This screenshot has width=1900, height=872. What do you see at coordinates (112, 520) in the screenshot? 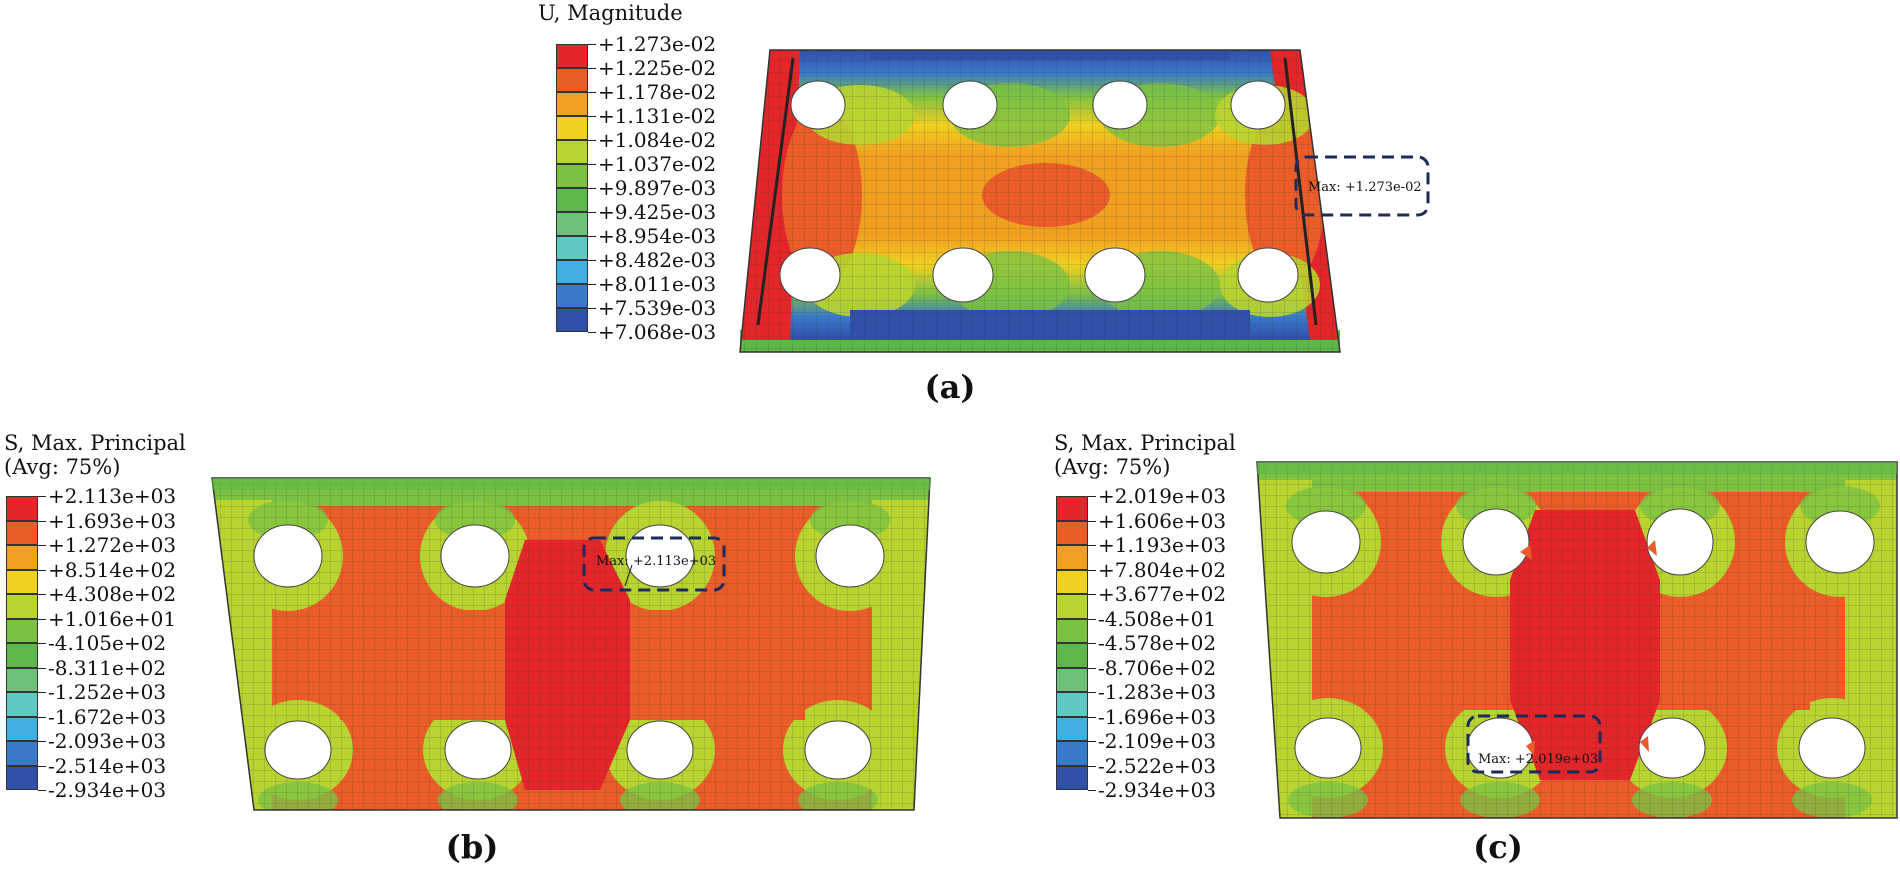
I see `legend-value: +1.693e+03` at bounding box center [112, 520].